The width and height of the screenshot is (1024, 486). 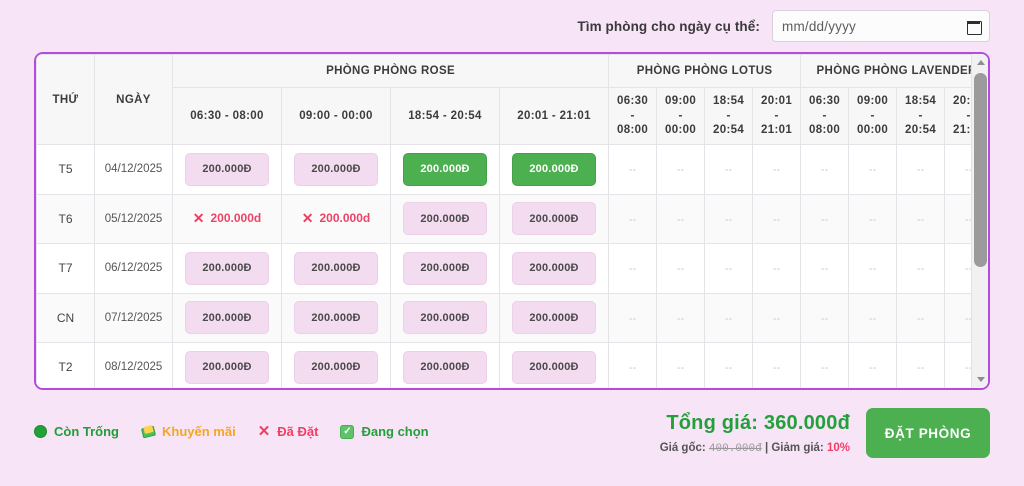 What do you see at coordinates (921, 116) in the screenshot?
I see `slot-header-lavender-2: 18:54-20:54` at bounding box center [921, 116].